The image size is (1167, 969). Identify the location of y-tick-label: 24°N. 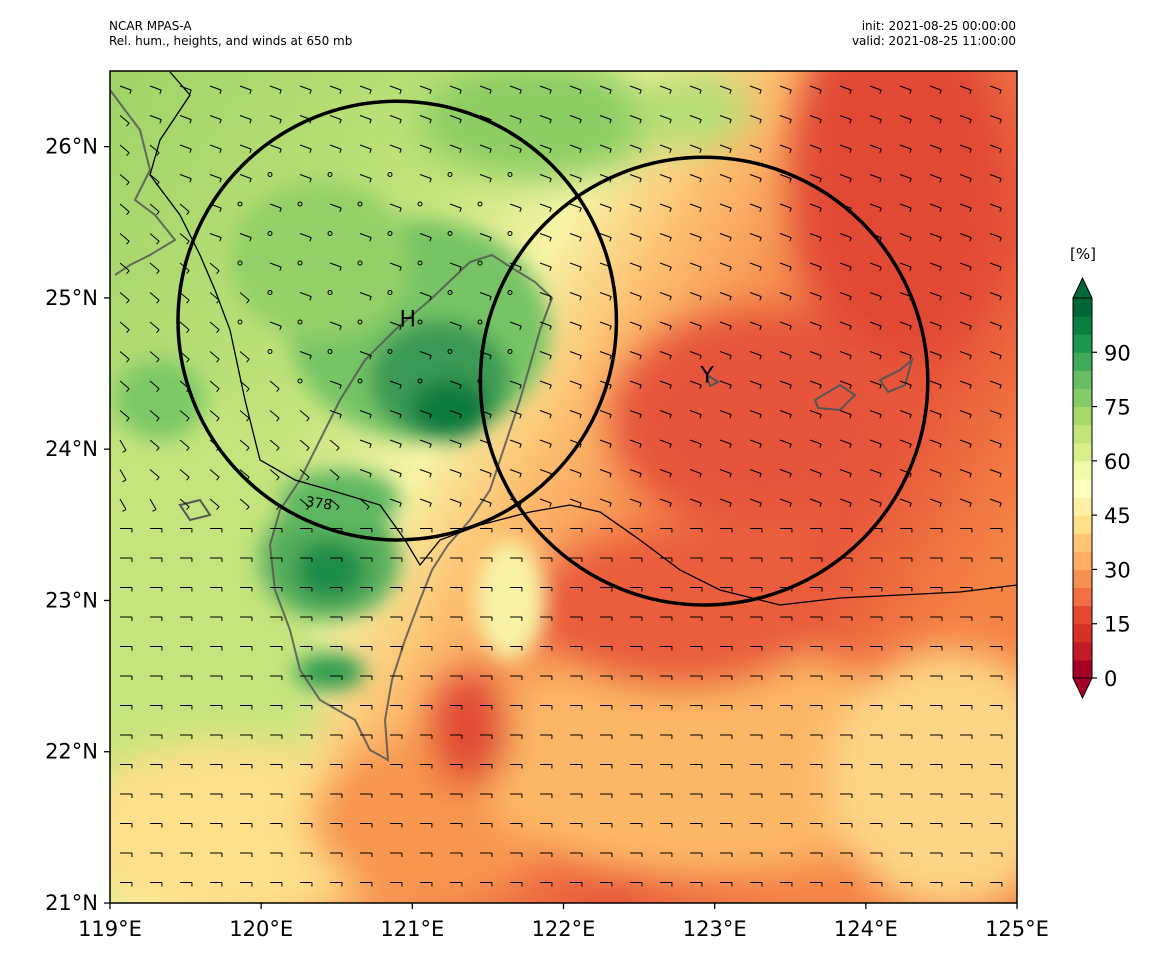
(71, 449).